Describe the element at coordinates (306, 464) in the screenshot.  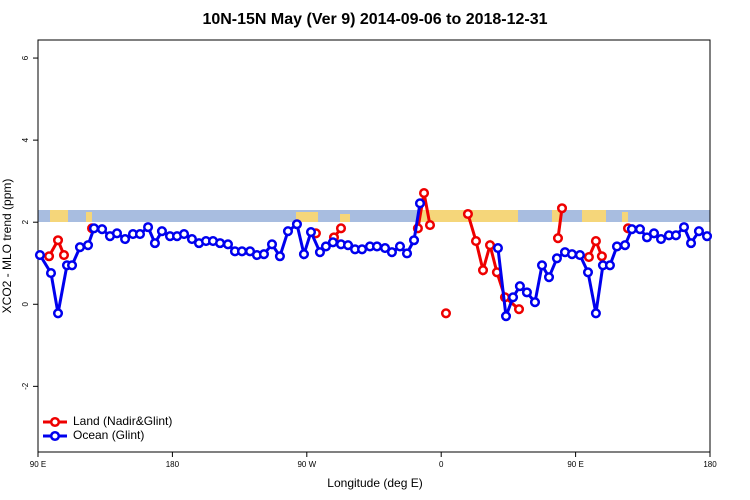
I see `x-tick-label: 90 W` at that location.